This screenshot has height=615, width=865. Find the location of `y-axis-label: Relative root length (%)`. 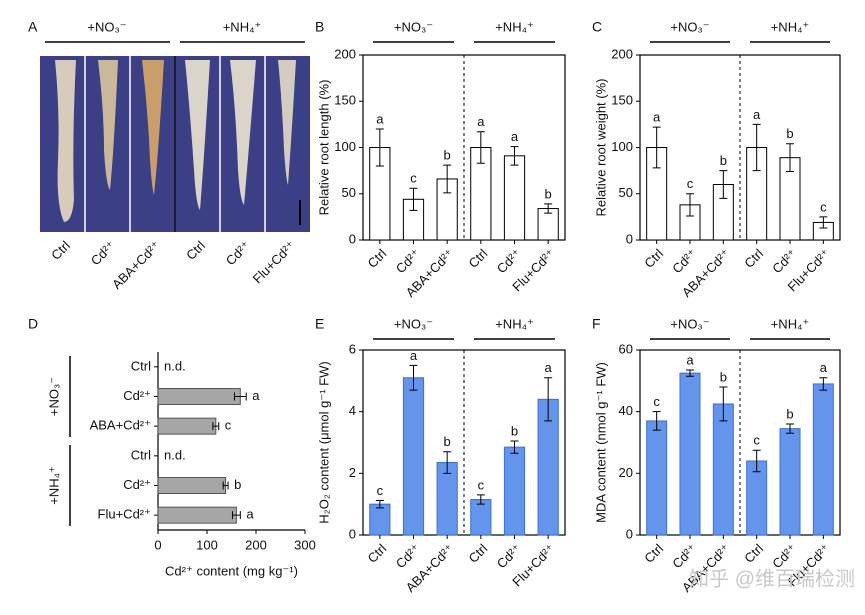

y-axis-label: Relative root length (%) is located at coordinates (323, 148).